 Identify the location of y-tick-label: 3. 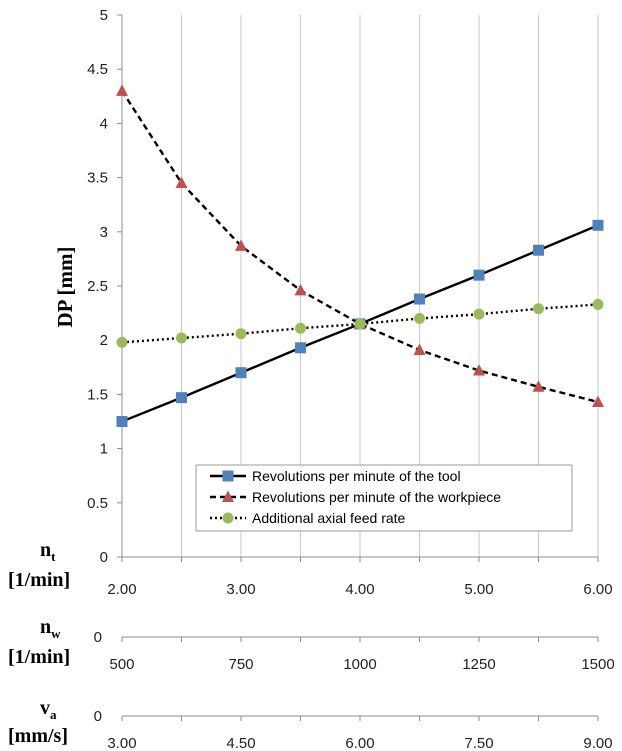
(104, 232).